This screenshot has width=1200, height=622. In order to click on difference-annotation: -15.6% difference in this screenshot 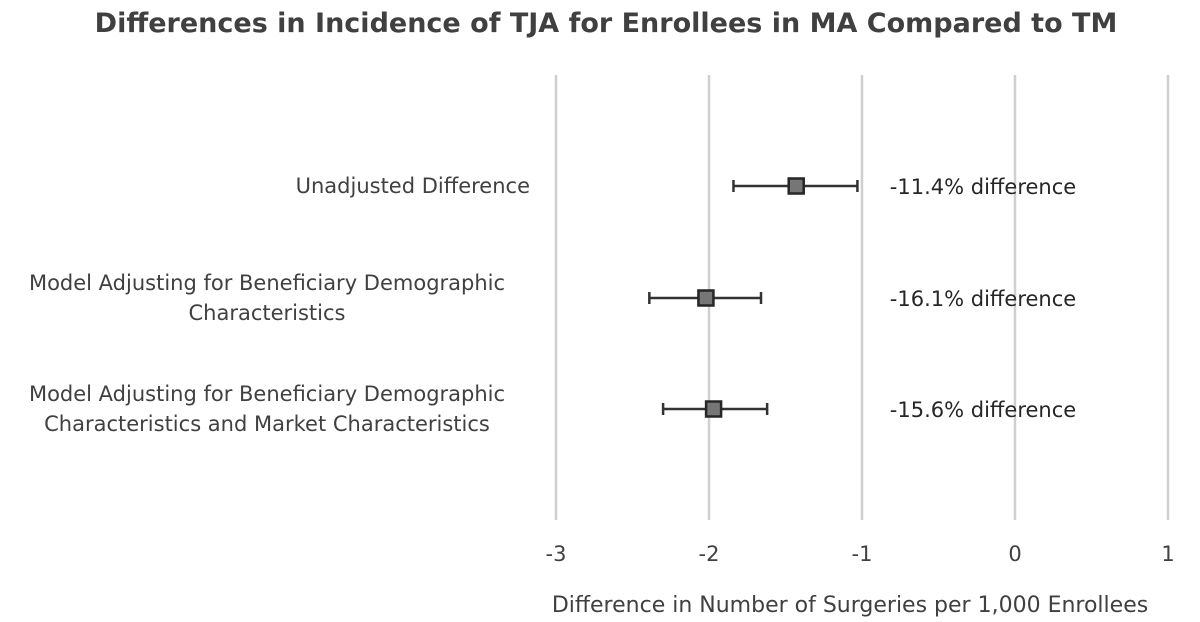, I will do `click(983, 410)`.